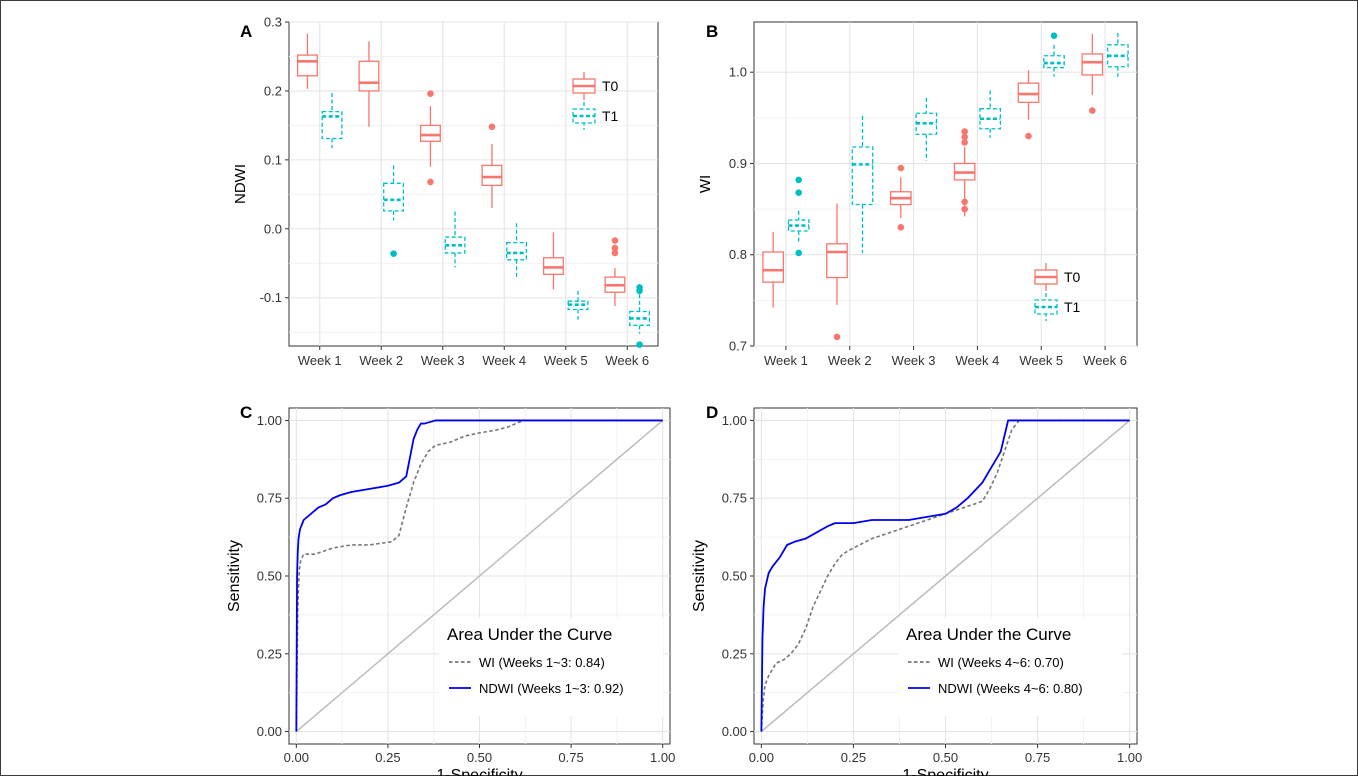 The height and width of the screenshot is (776, 1358). What do you see at coordinates (734, 498) in the screenshot?
I see `y-tick-label: 0.75` at bounding box center [734, 498].